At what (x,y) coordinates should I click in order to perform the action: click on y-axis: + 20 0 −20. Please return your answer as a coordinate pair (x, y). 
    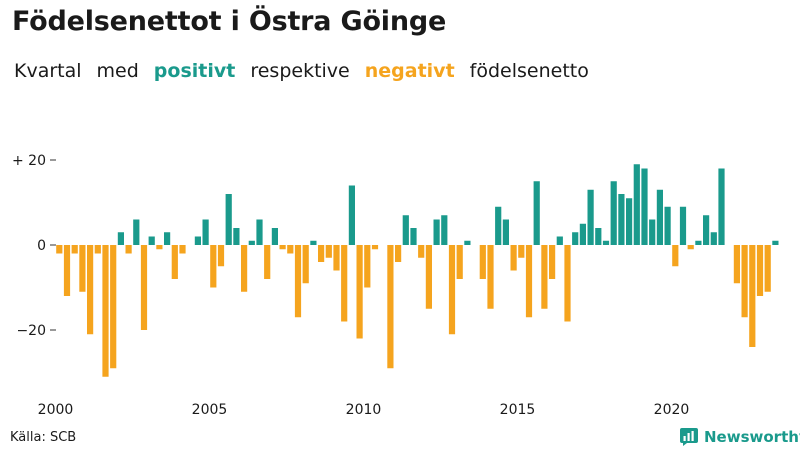
    Looking at the image, I should click on (34, 246).